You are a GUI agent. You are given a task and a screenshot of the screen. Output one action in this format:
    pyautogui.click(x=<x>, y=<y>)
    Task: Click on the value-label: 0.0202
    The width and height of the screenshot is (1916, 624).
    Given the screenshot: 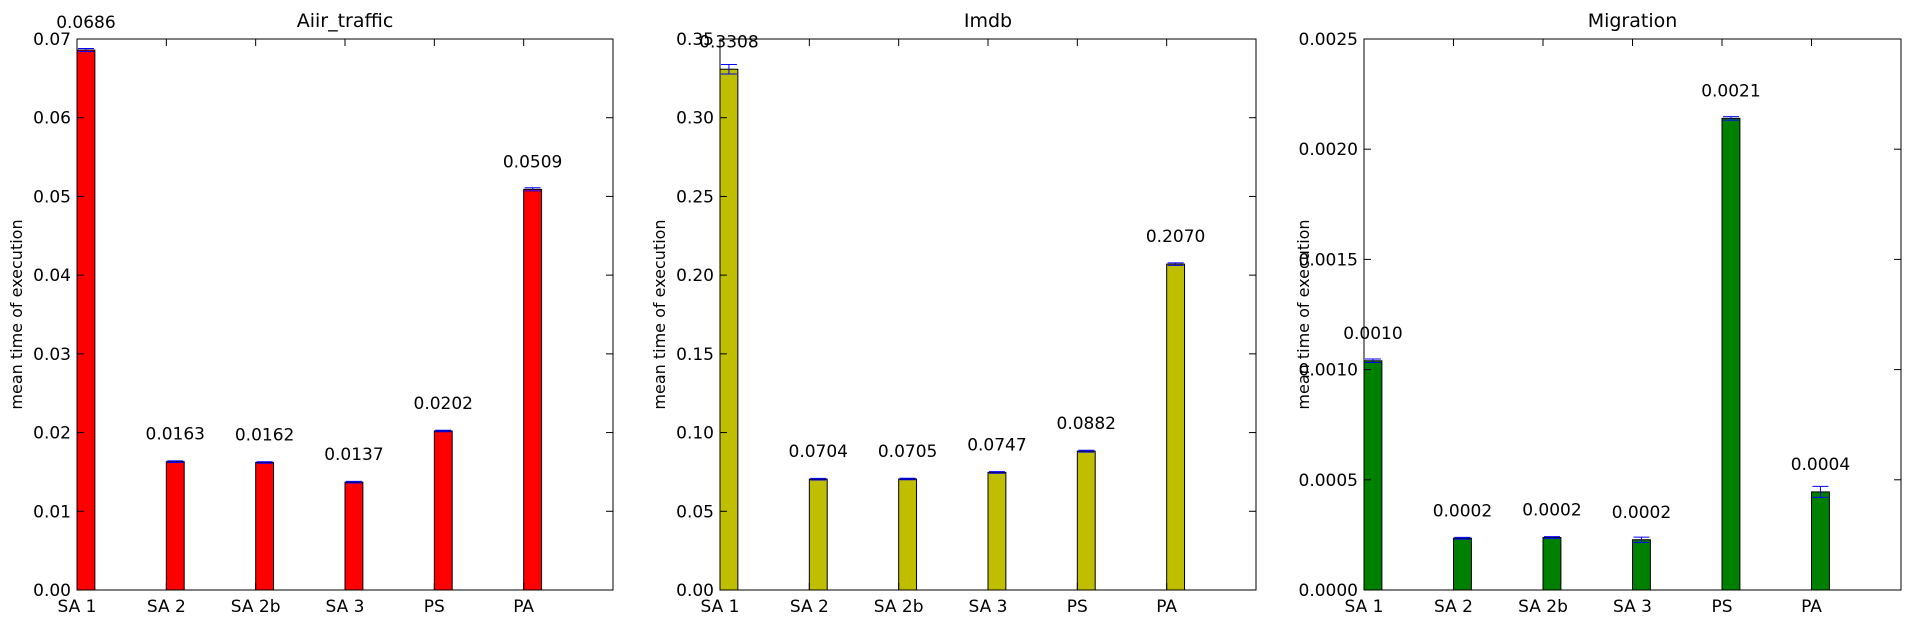 What is the action you would take?
    pyautogui.click(x=443, y=404)
    